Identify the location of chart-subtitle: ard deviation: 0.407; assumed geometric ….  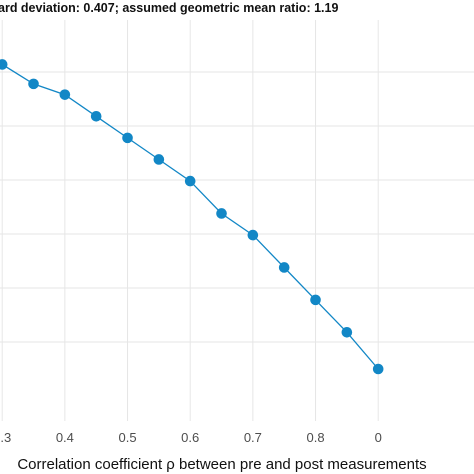
(169, 8).